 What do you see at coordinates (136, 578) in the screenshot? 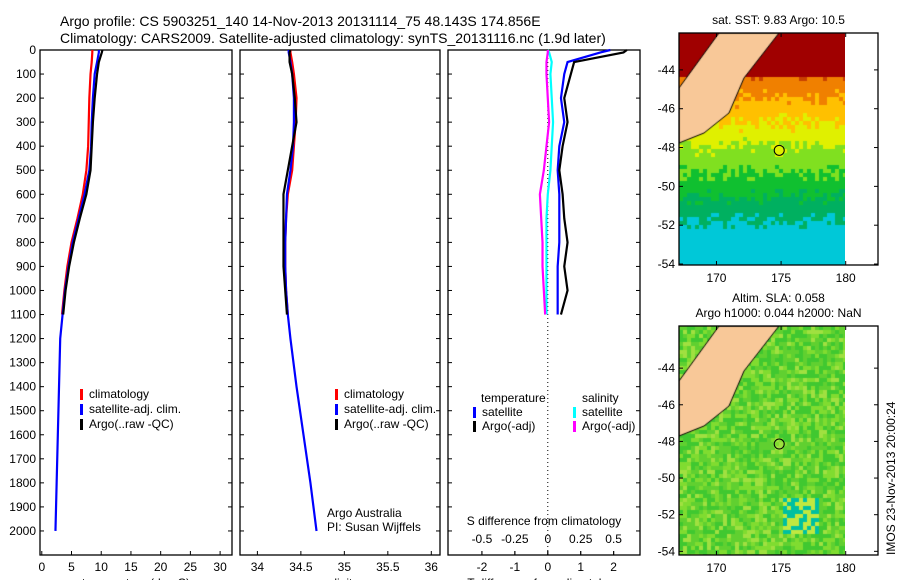
I see `x-axis-label: temperature (deg C)` at bounding box center [136, 578].